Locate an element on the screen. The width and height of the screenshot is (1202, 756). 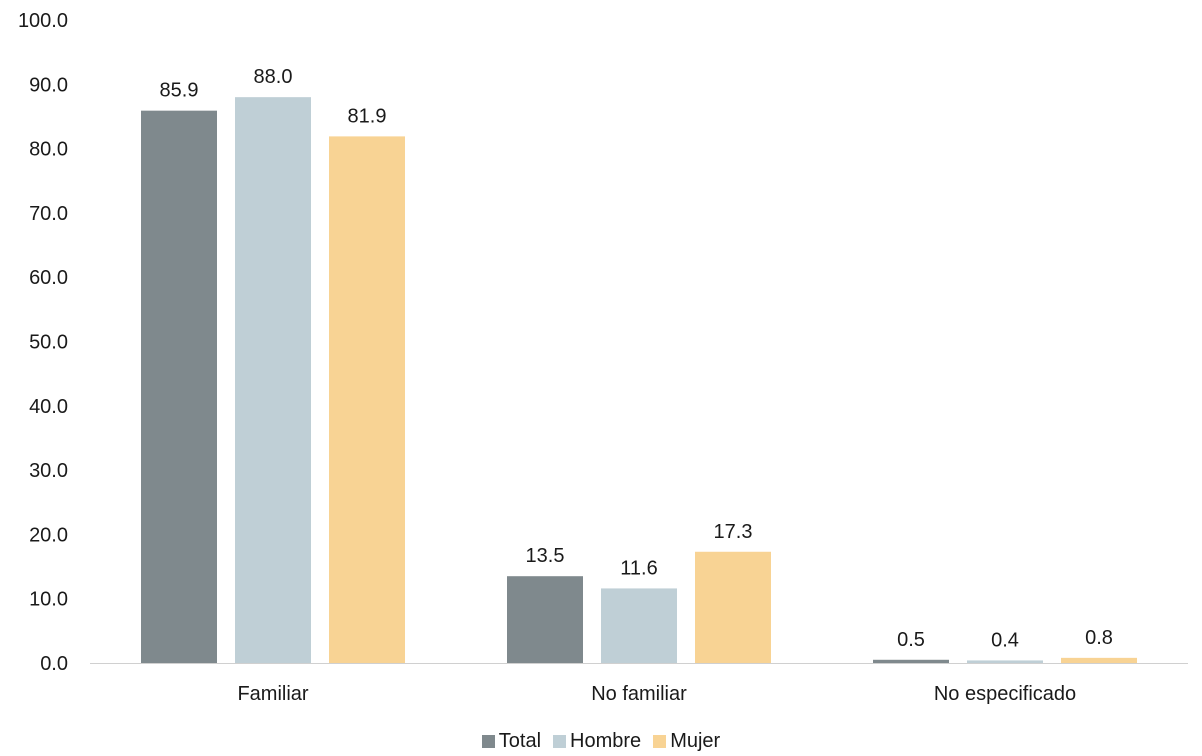
data-label: 11.6 is located at coordinates (638, 568).